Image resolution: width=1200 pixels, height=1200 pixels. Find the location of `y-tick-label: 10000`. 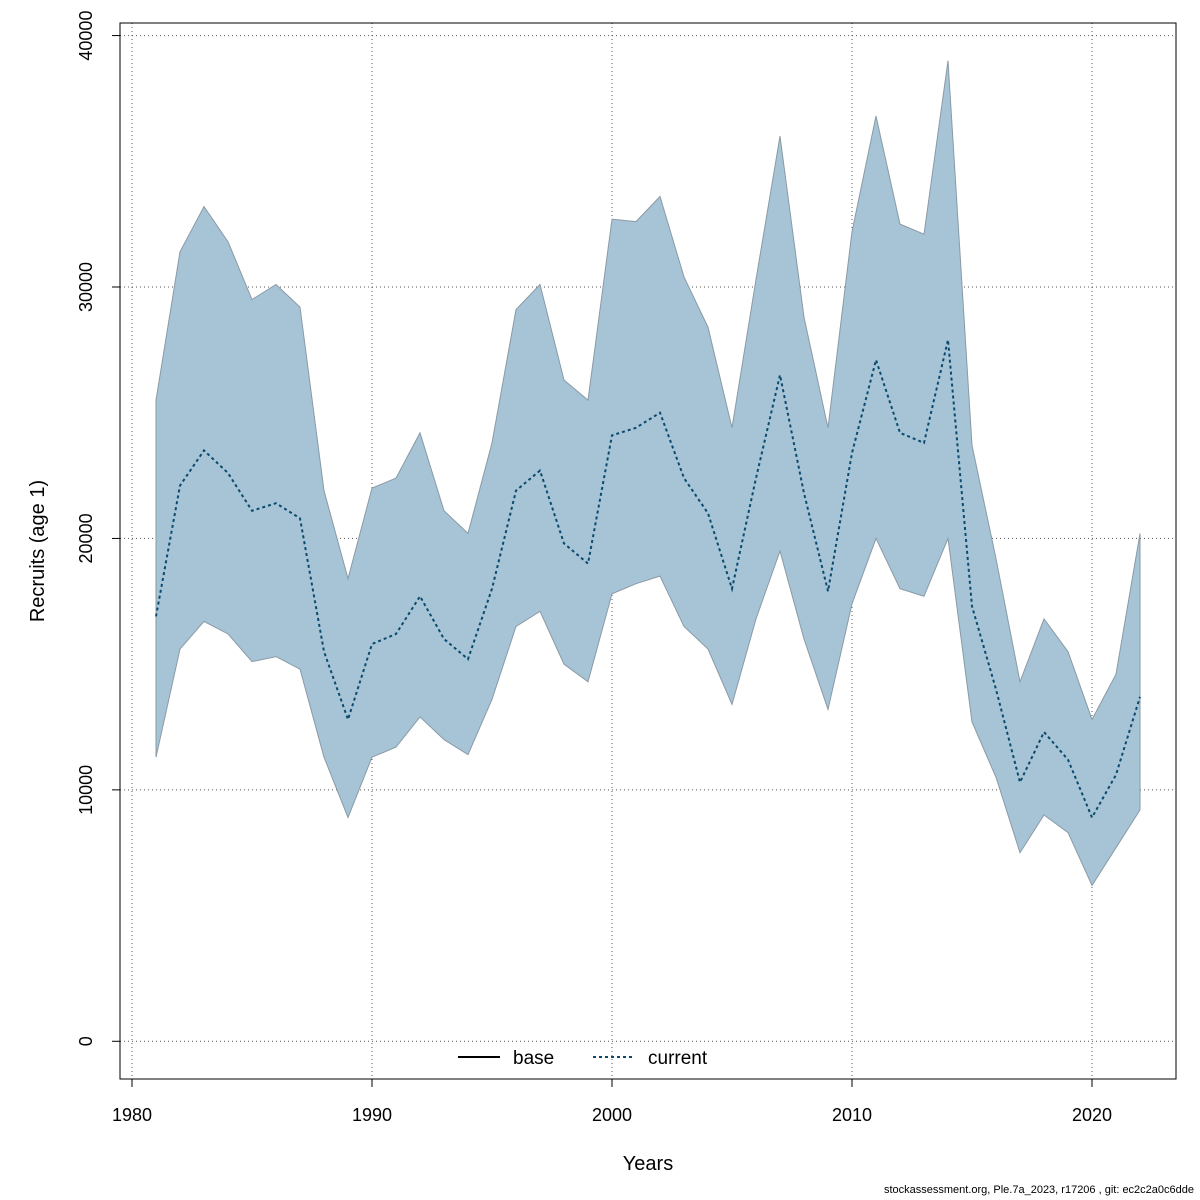

y-tick-label: 10000 is located at coordinates (86, 790).